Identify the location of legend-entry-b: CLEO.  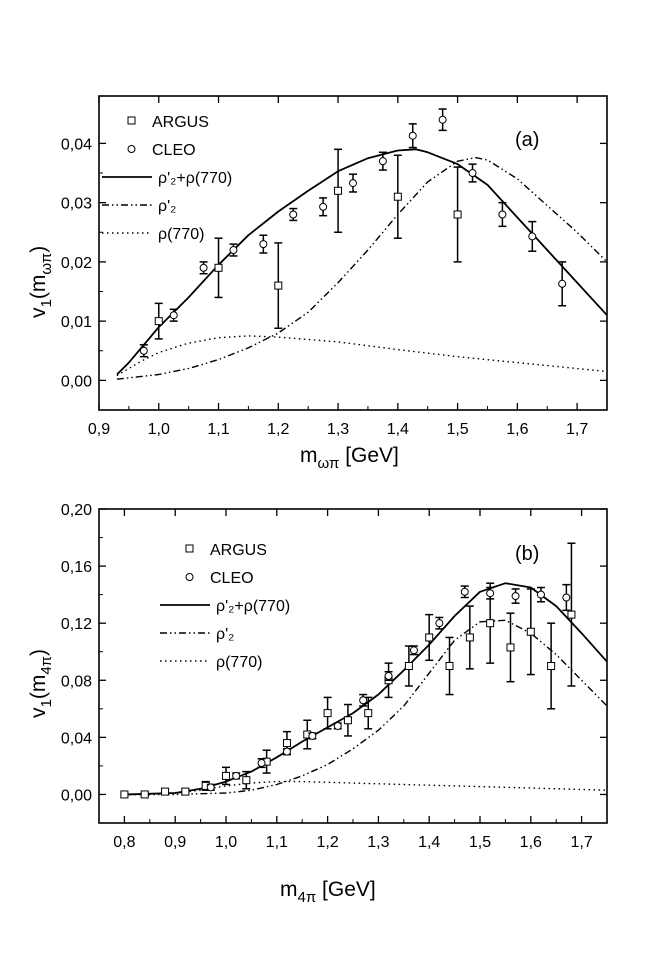
(219, 578).